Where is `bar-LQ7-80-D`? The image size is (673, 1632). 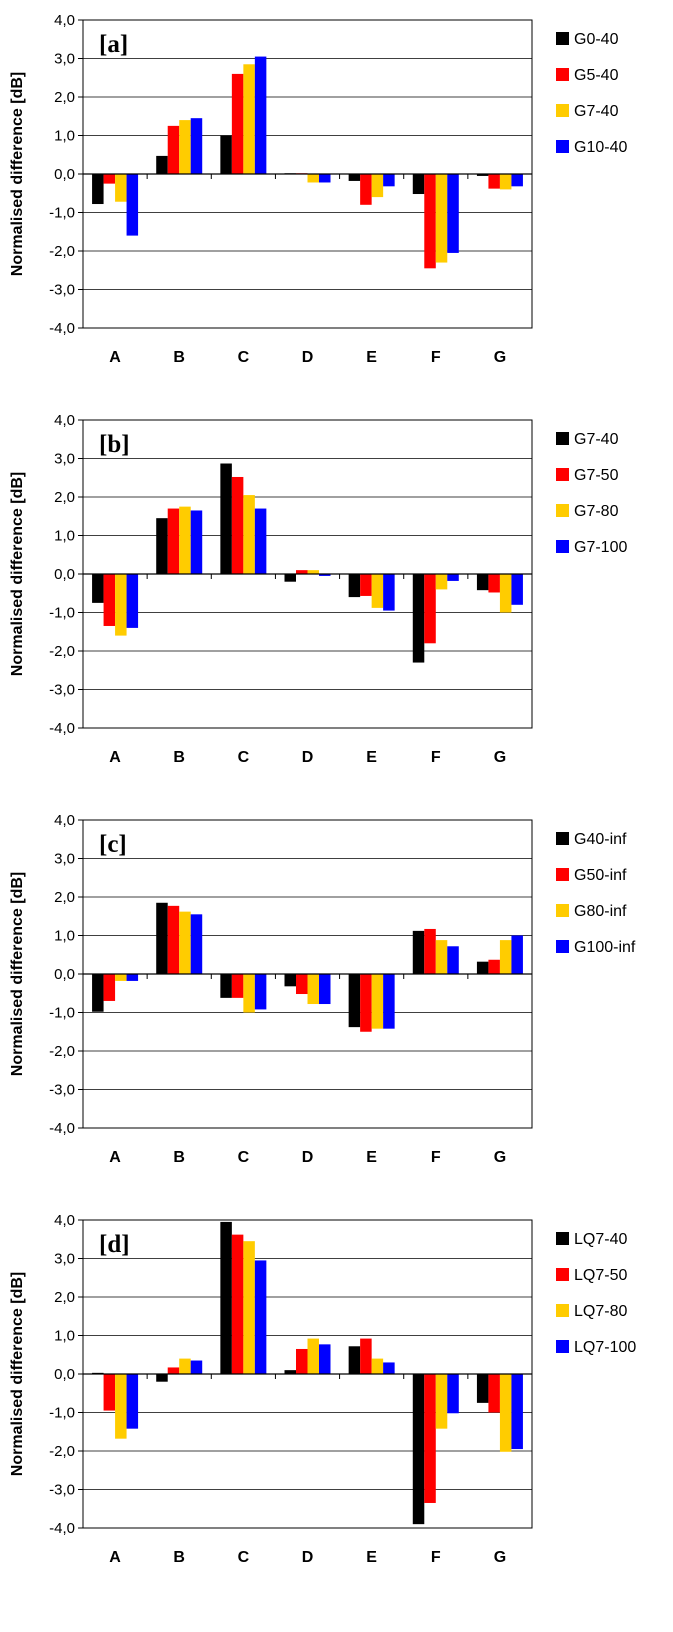
bar-LQ7-80-D is located at coordinates (313, 1356).